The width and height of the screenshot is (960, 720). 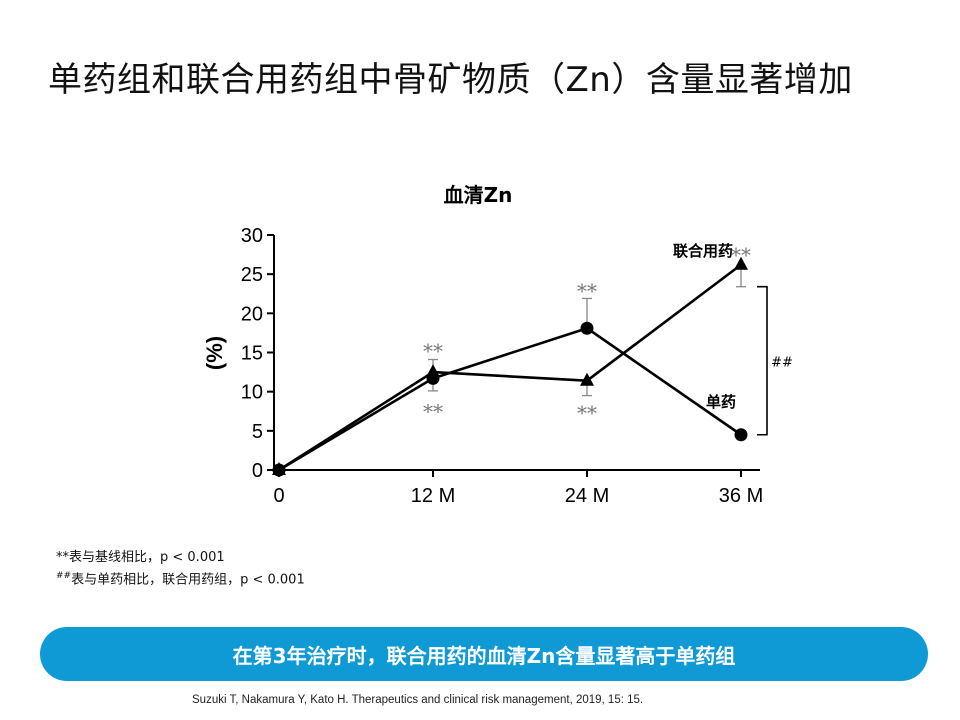 I want to click on x-tick-label: 24 M, so click(x=587, y=496).